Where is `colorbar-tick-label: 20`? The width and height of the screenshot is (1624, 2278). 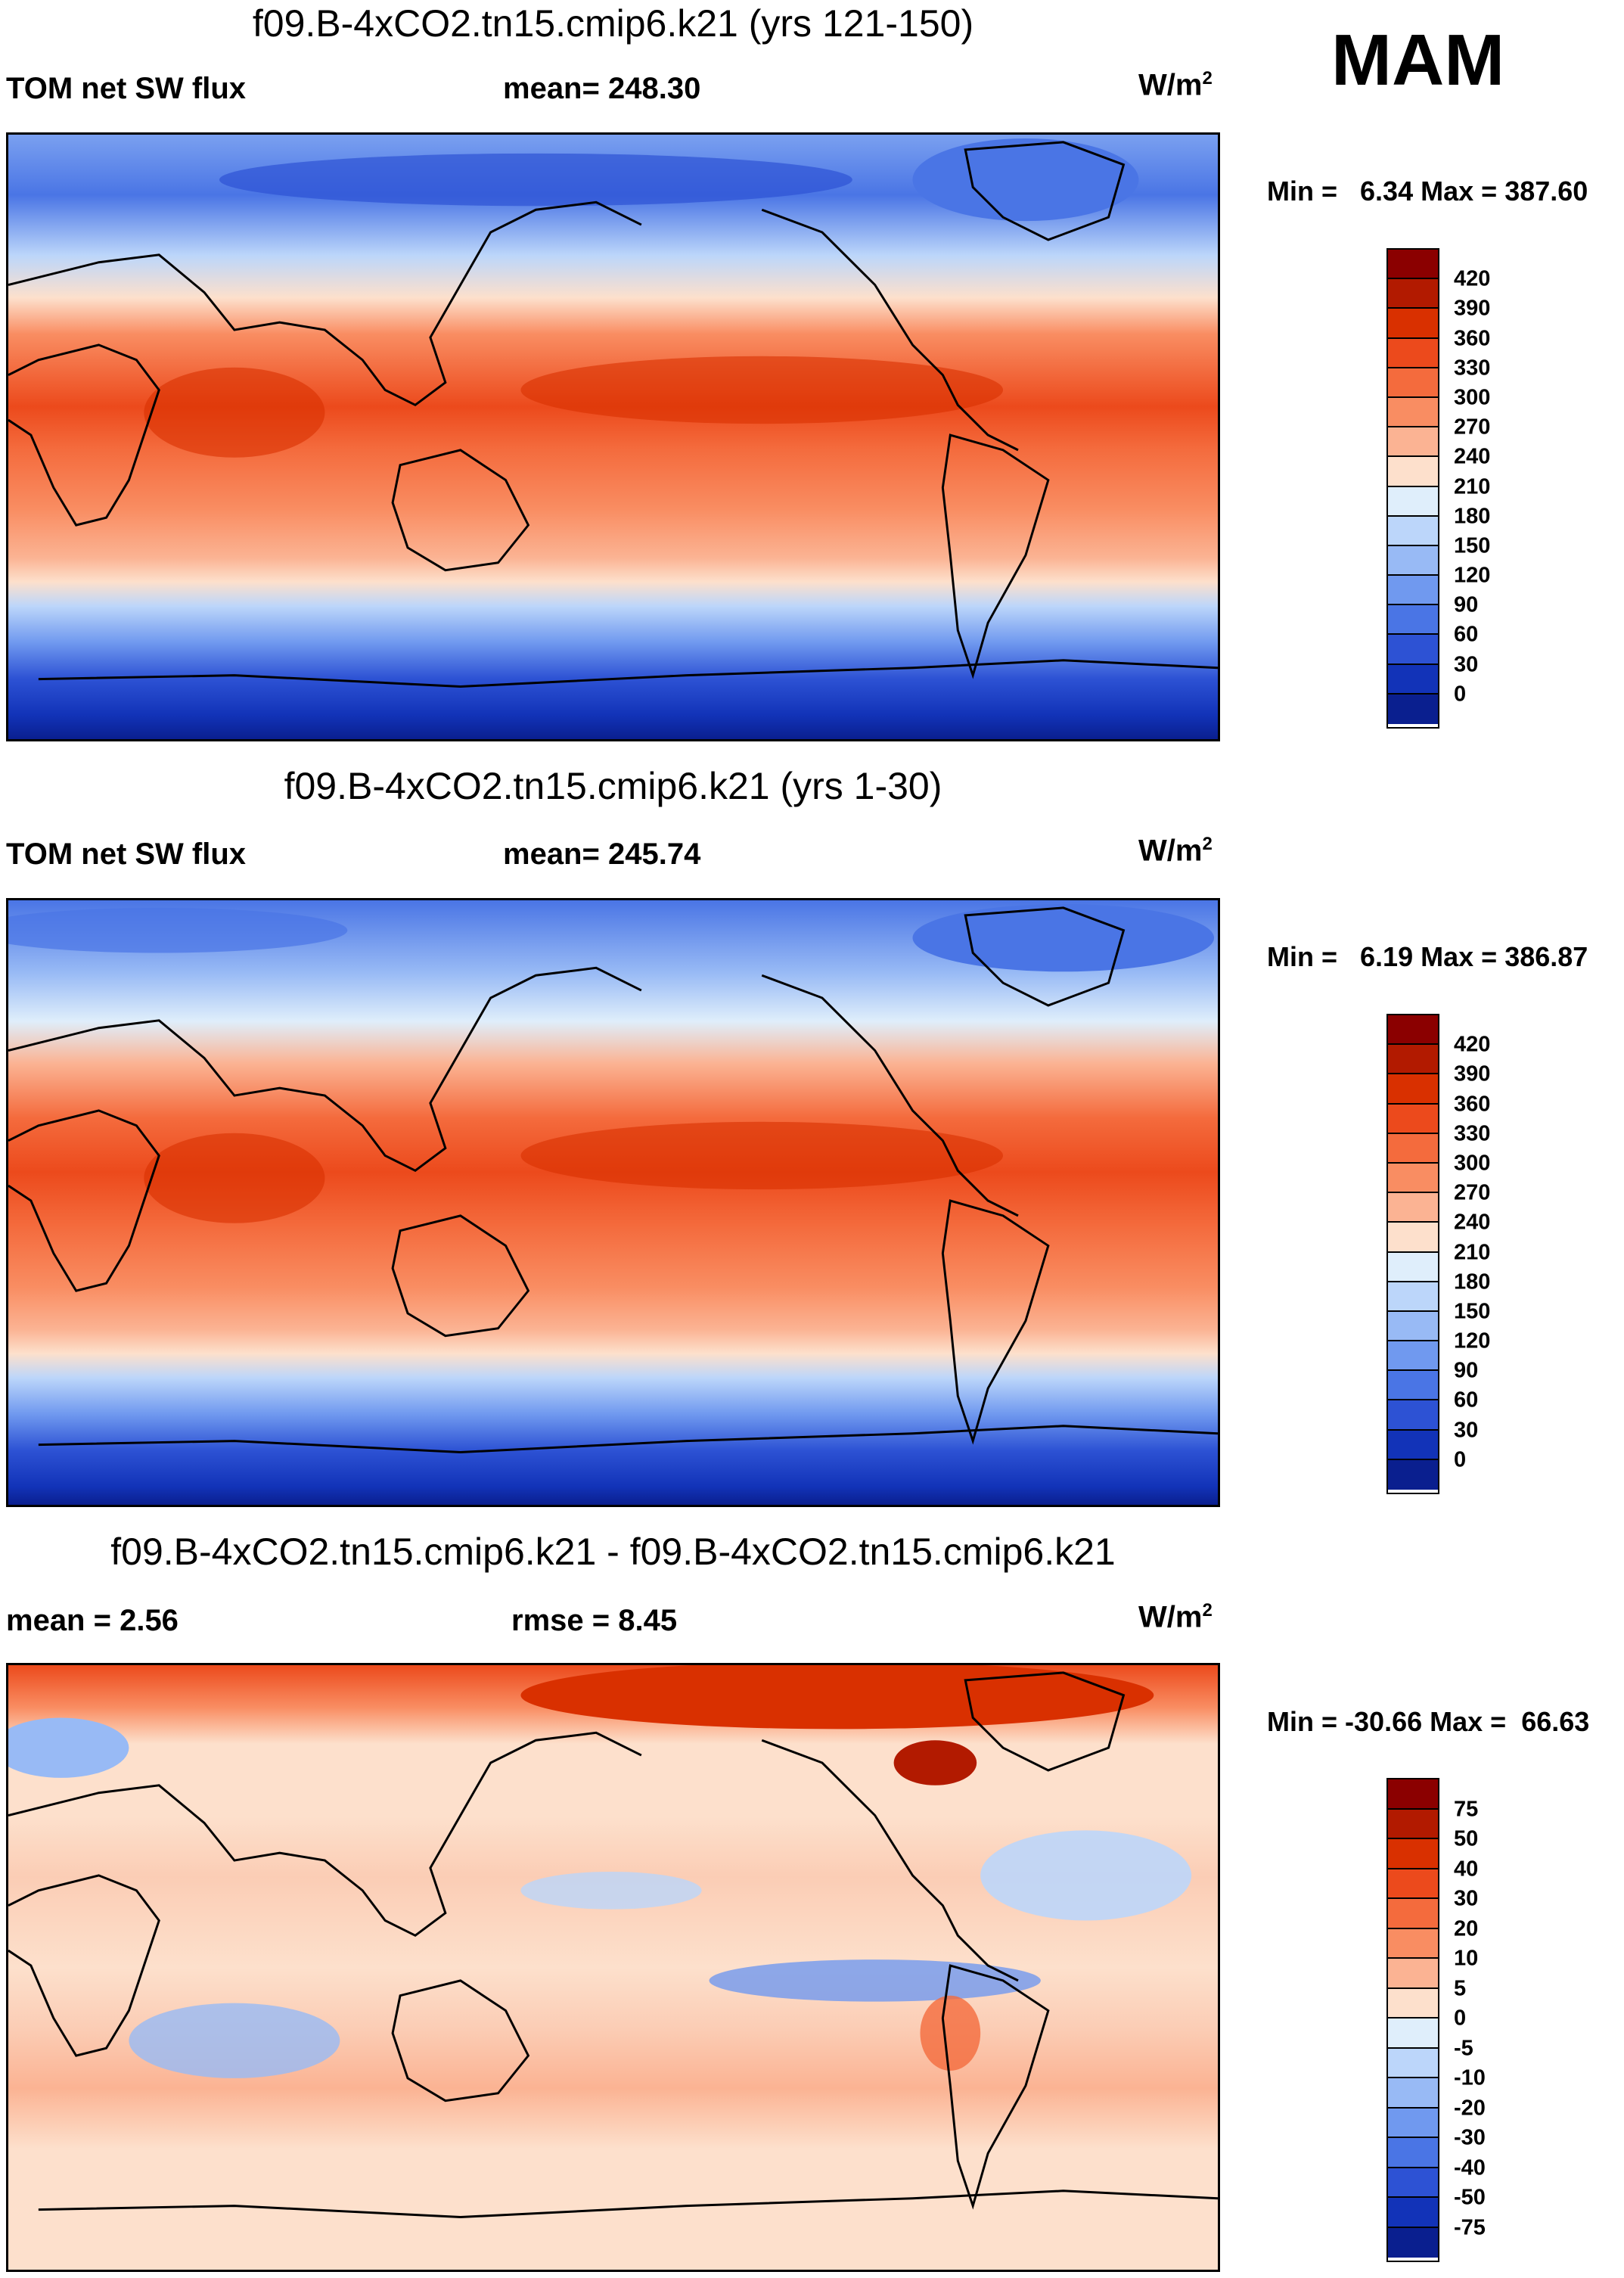 colorbar-tick-label: 20 is located at coordinates (1466, 1928).